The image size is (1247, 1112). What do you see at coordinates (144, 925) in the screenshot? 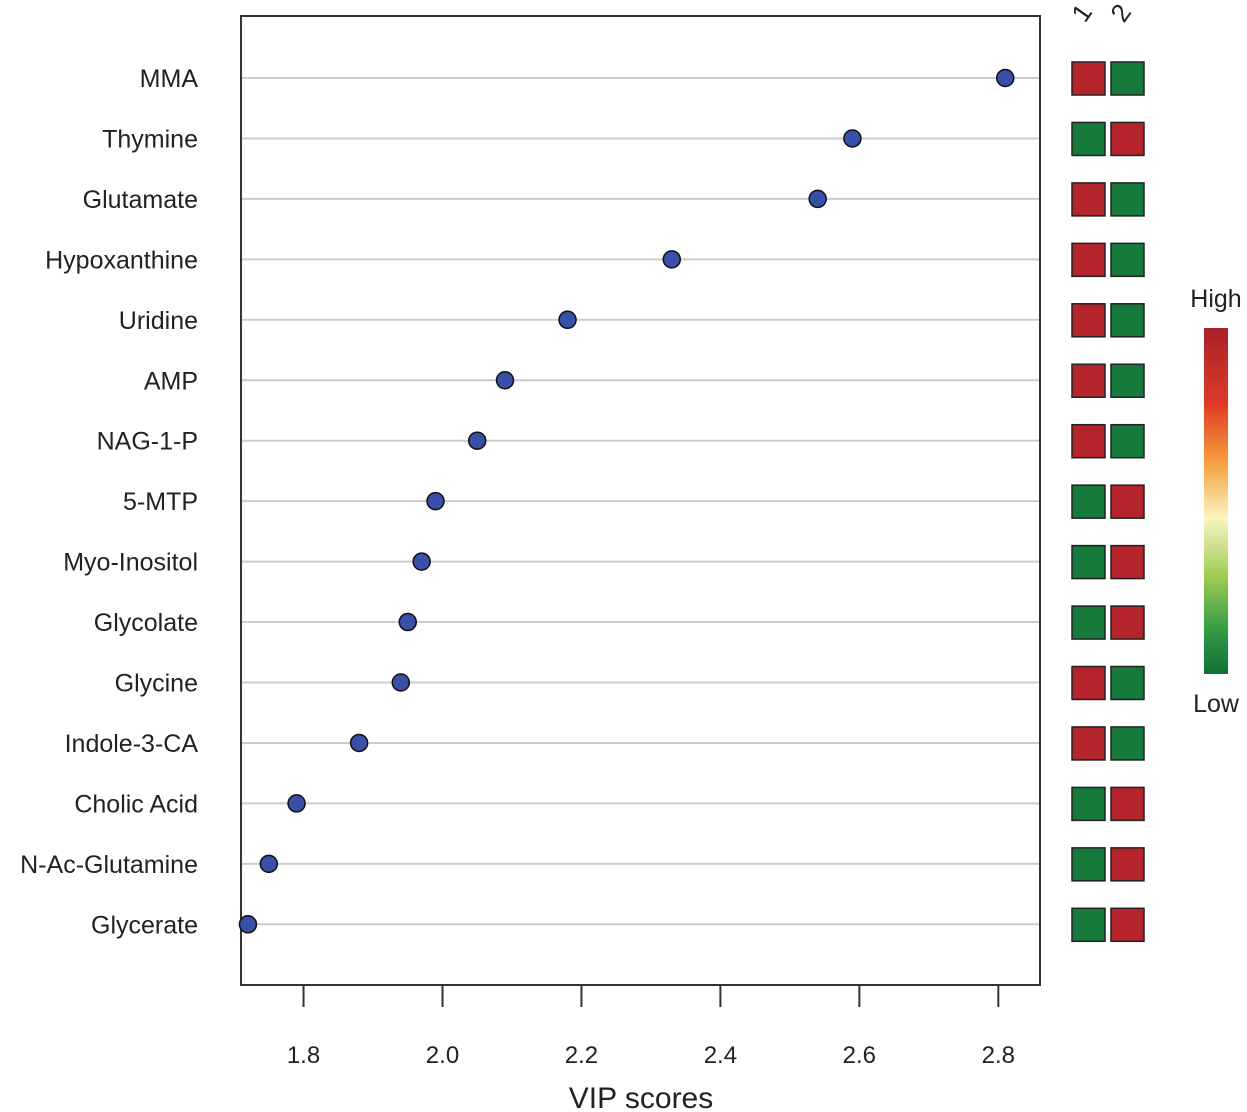
I see `category-label: Glycerate` at bounding box center [144, 925].